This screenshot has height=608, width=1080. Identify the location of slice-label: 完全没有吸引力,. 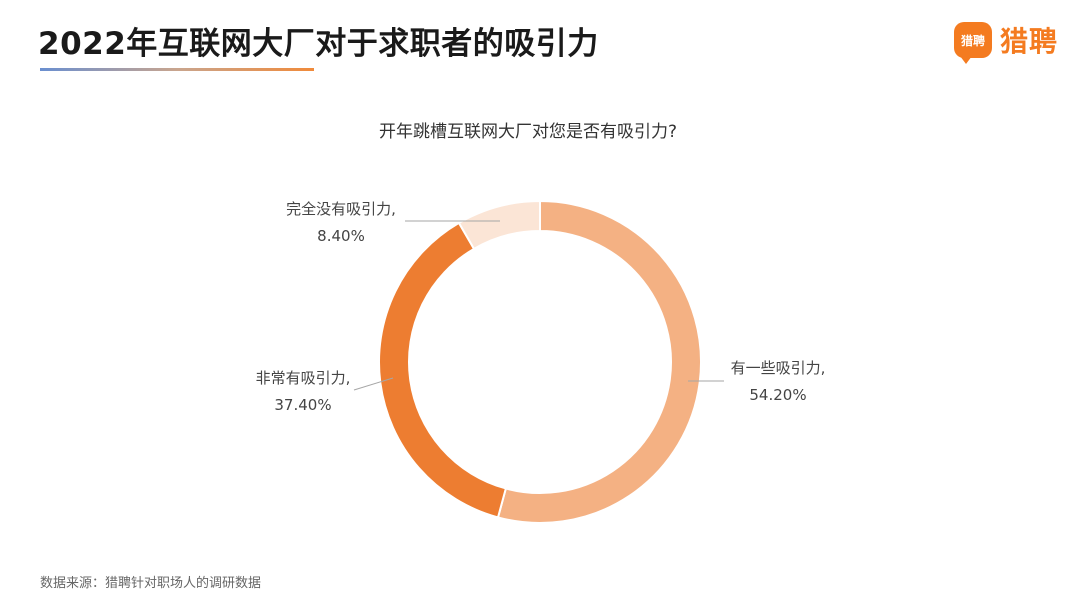
(341, 209).